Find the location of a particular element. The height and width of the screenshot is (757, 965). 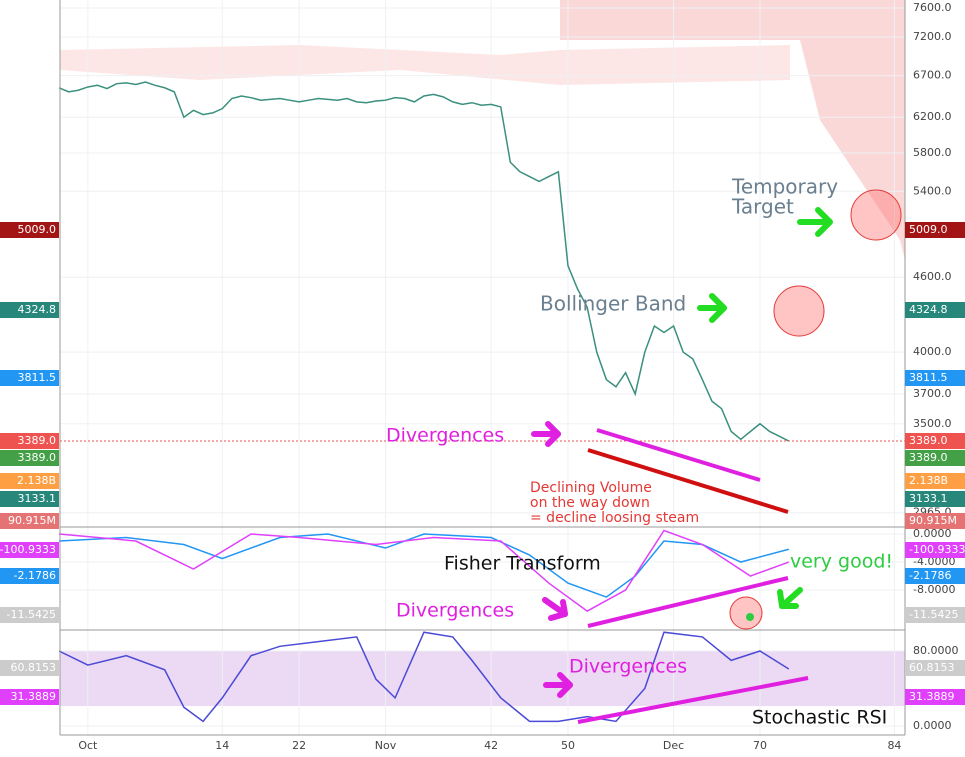

dot is located at coordinates (750, 617).